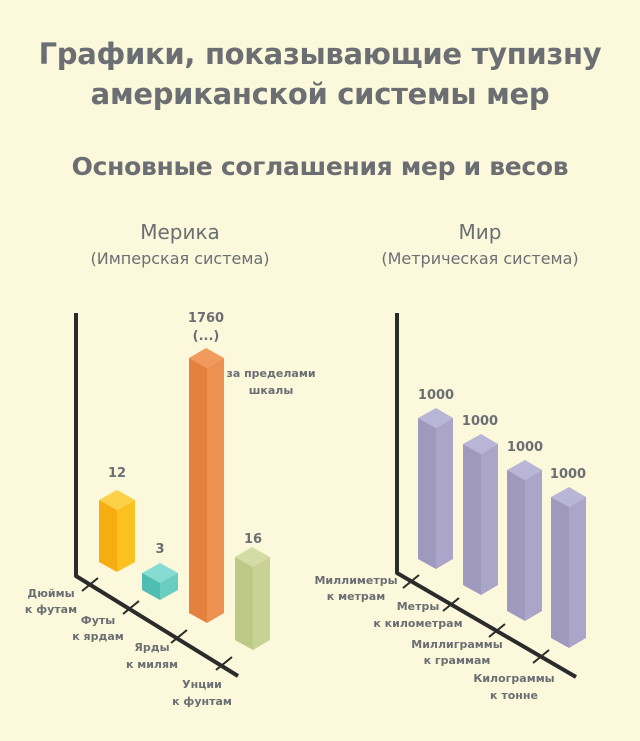  What do you see at coordinates (157, 495) in the screenshot?
I see `imperial-axis` at bounding box center [157, 495].